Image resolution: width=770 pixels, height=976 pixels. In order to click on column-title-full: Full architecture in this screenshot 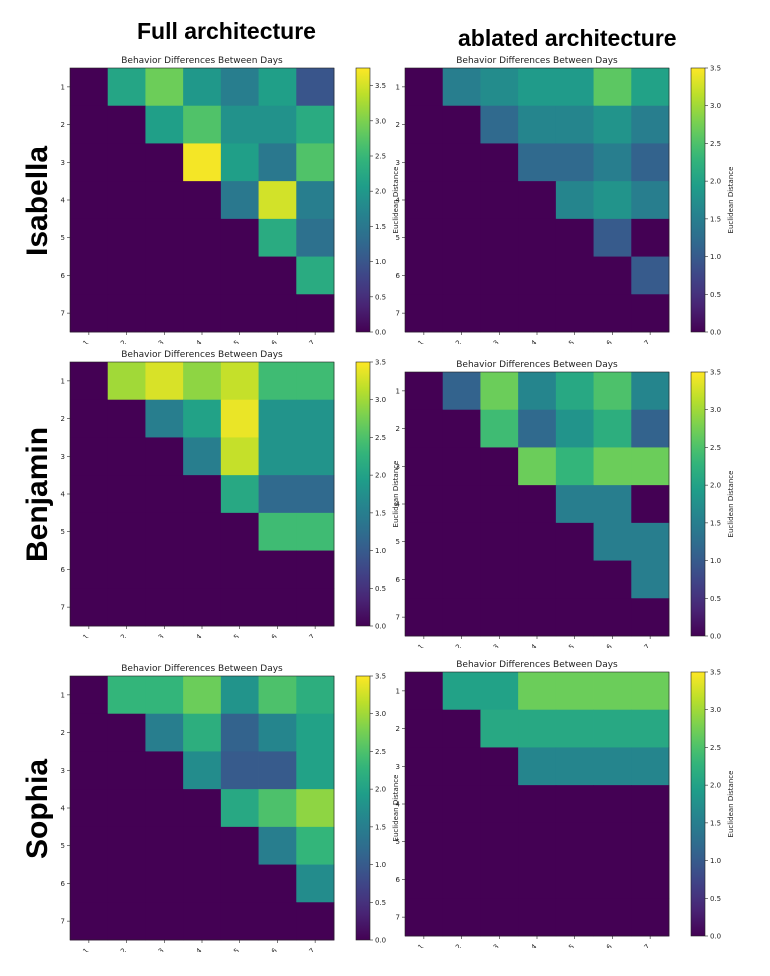, I will do `click(226, 31)`.